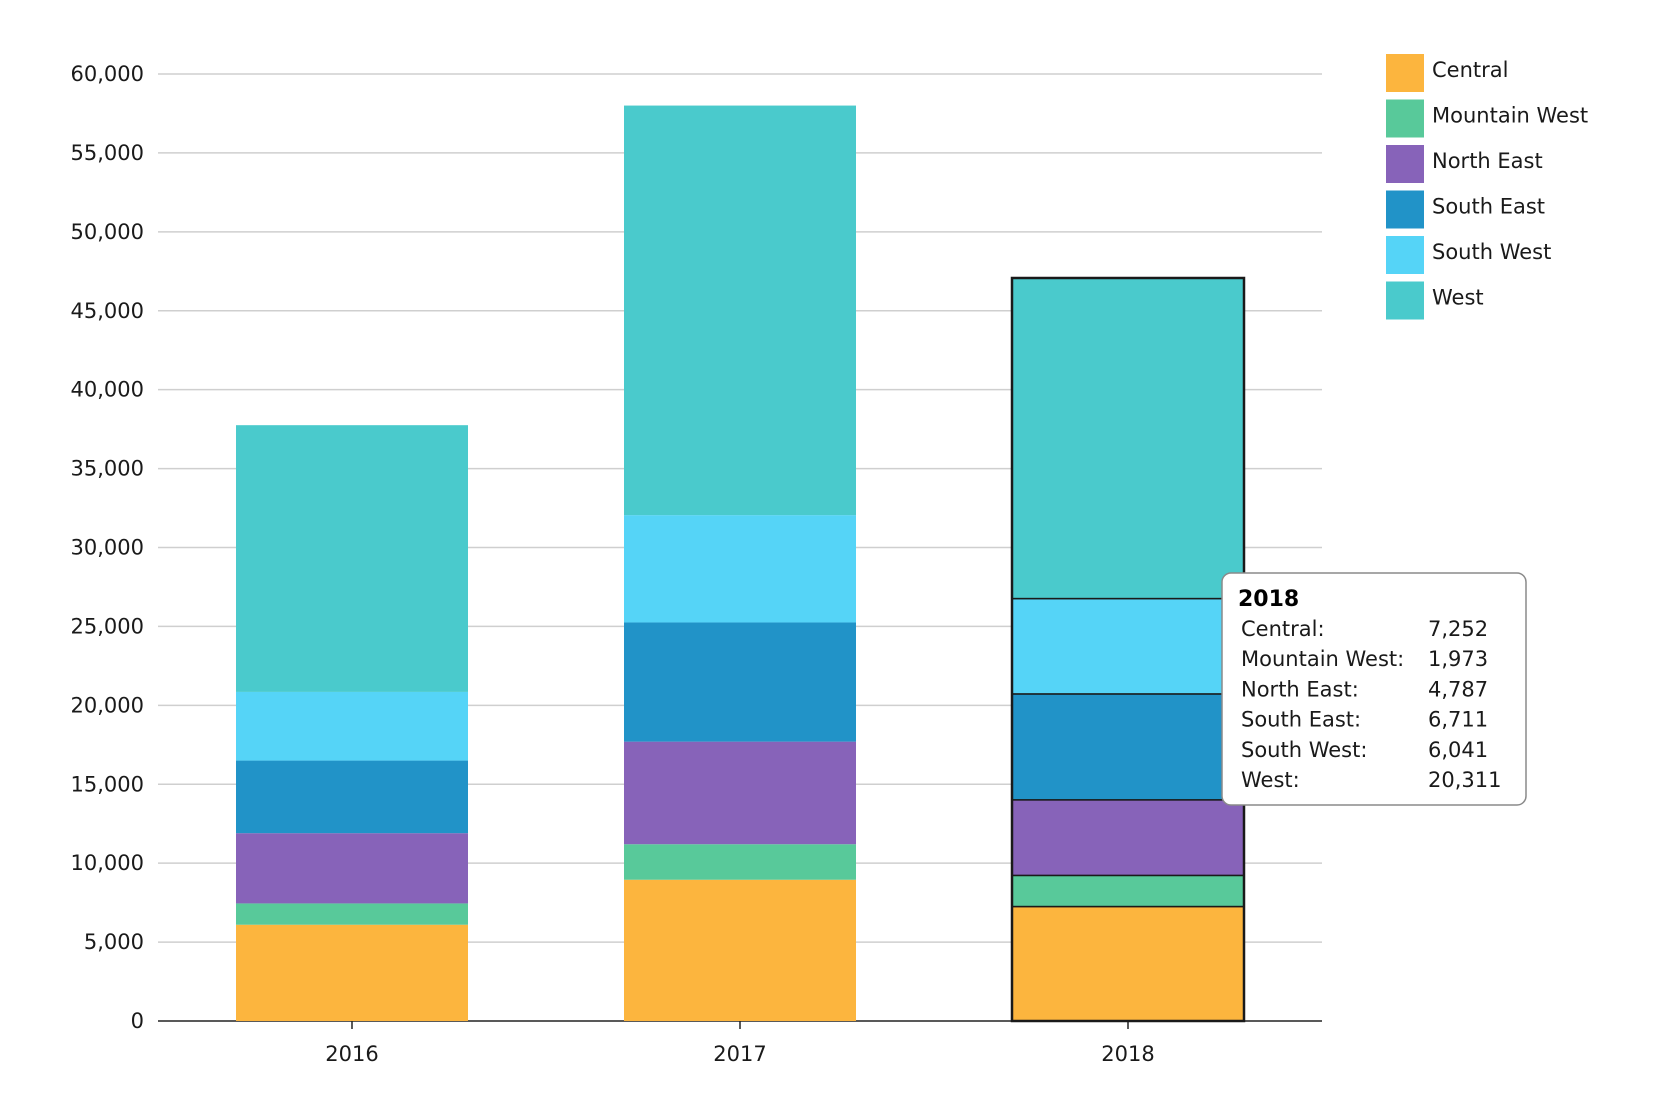  What do you see at coordinates (1510, 116) in the screenshot?
I see `legend-label: Mountain West` at bounding box center [1510, 116].